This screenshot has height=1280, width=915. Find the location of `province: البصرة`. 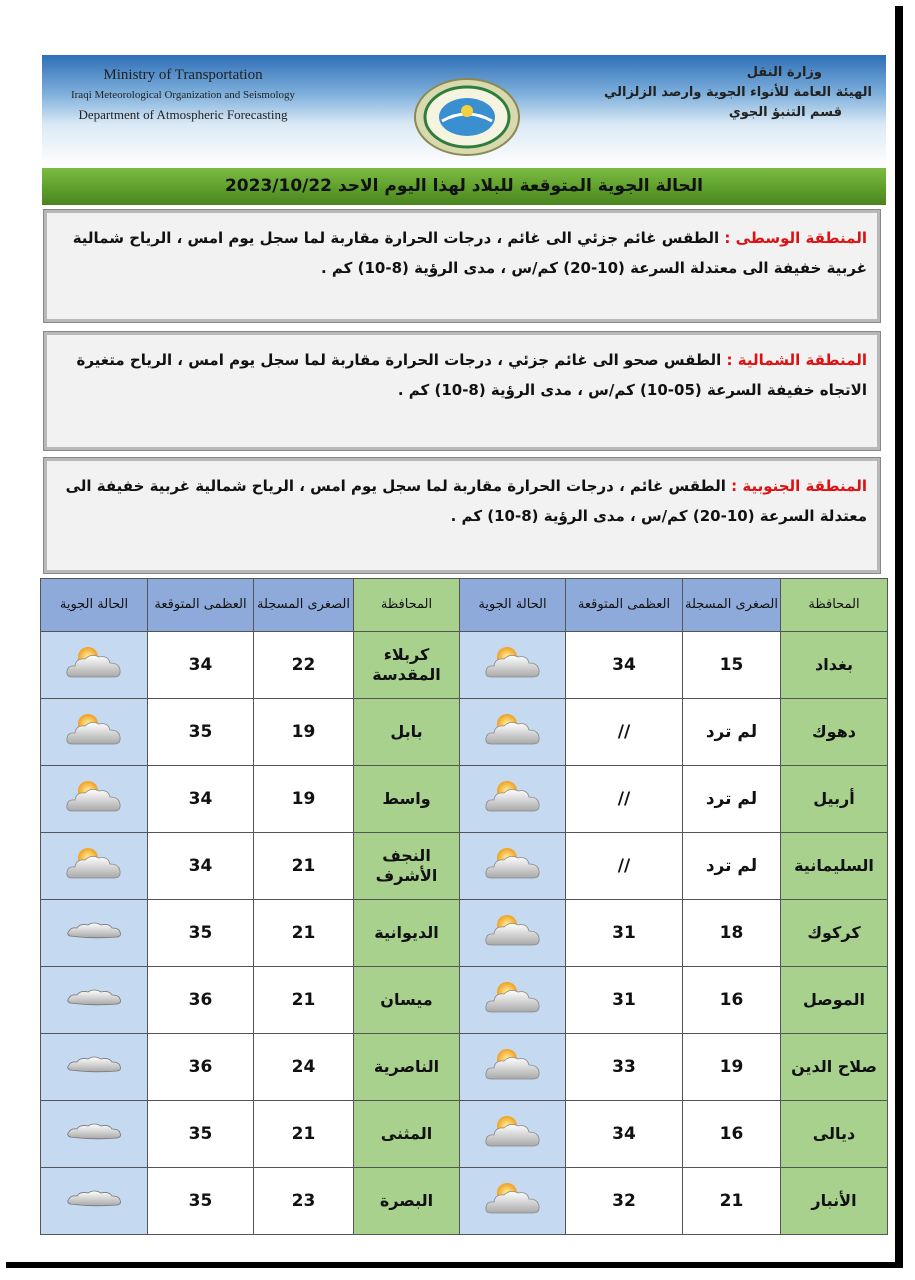

province: البصرة is located at coordinates (406, 1201).